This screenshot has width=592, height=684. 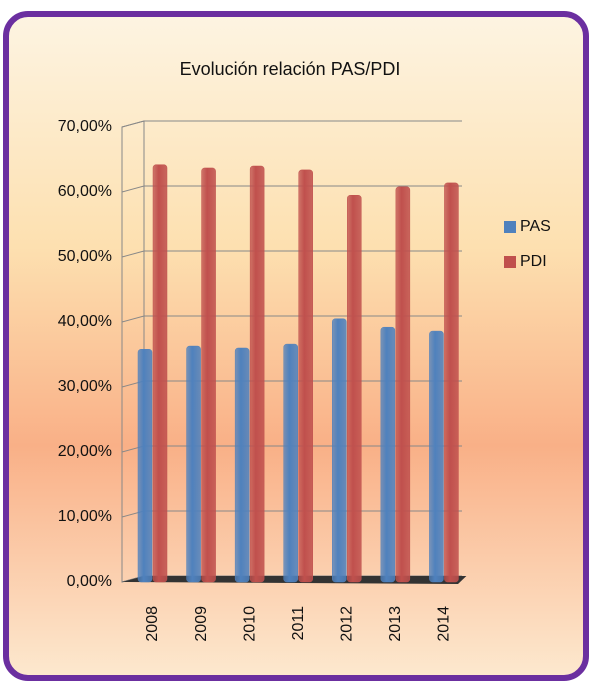 What do you see at coordinates (347, 624) in the screenshot?
I see `x-tick-label: 2012` at bounding box center [347, 624].